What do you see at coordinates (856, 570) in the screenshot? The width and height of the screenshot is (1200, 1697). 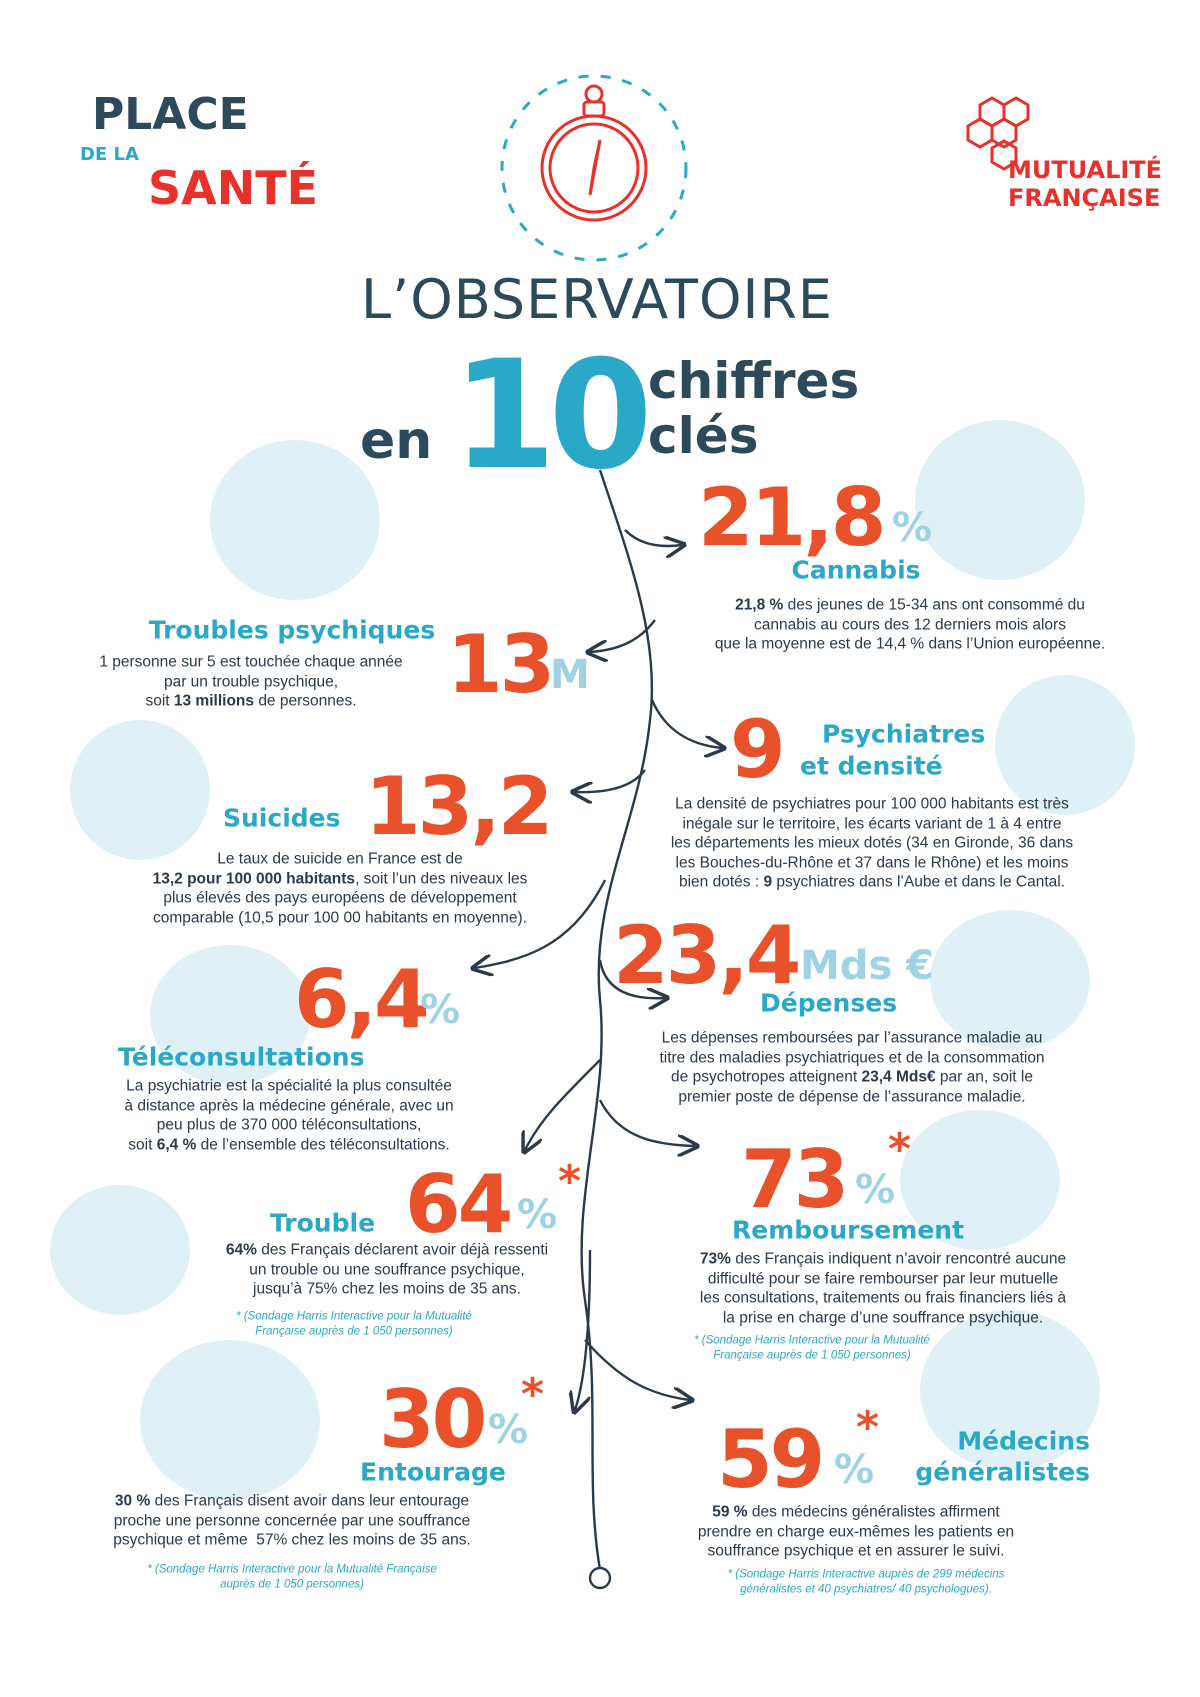 I see `label: Cannabis` at bounding box center [856, 570].